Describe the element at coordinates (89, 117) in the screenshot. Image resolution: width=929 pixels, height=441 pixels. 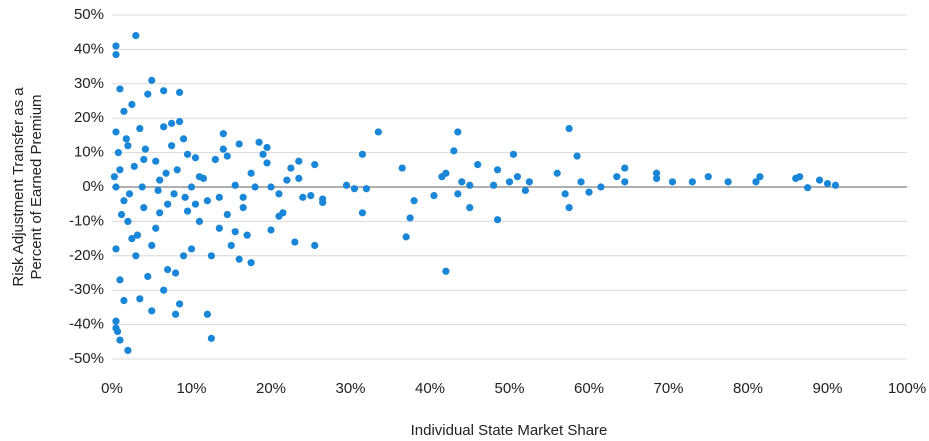
I see `y-tick-label: 20%` at that location.